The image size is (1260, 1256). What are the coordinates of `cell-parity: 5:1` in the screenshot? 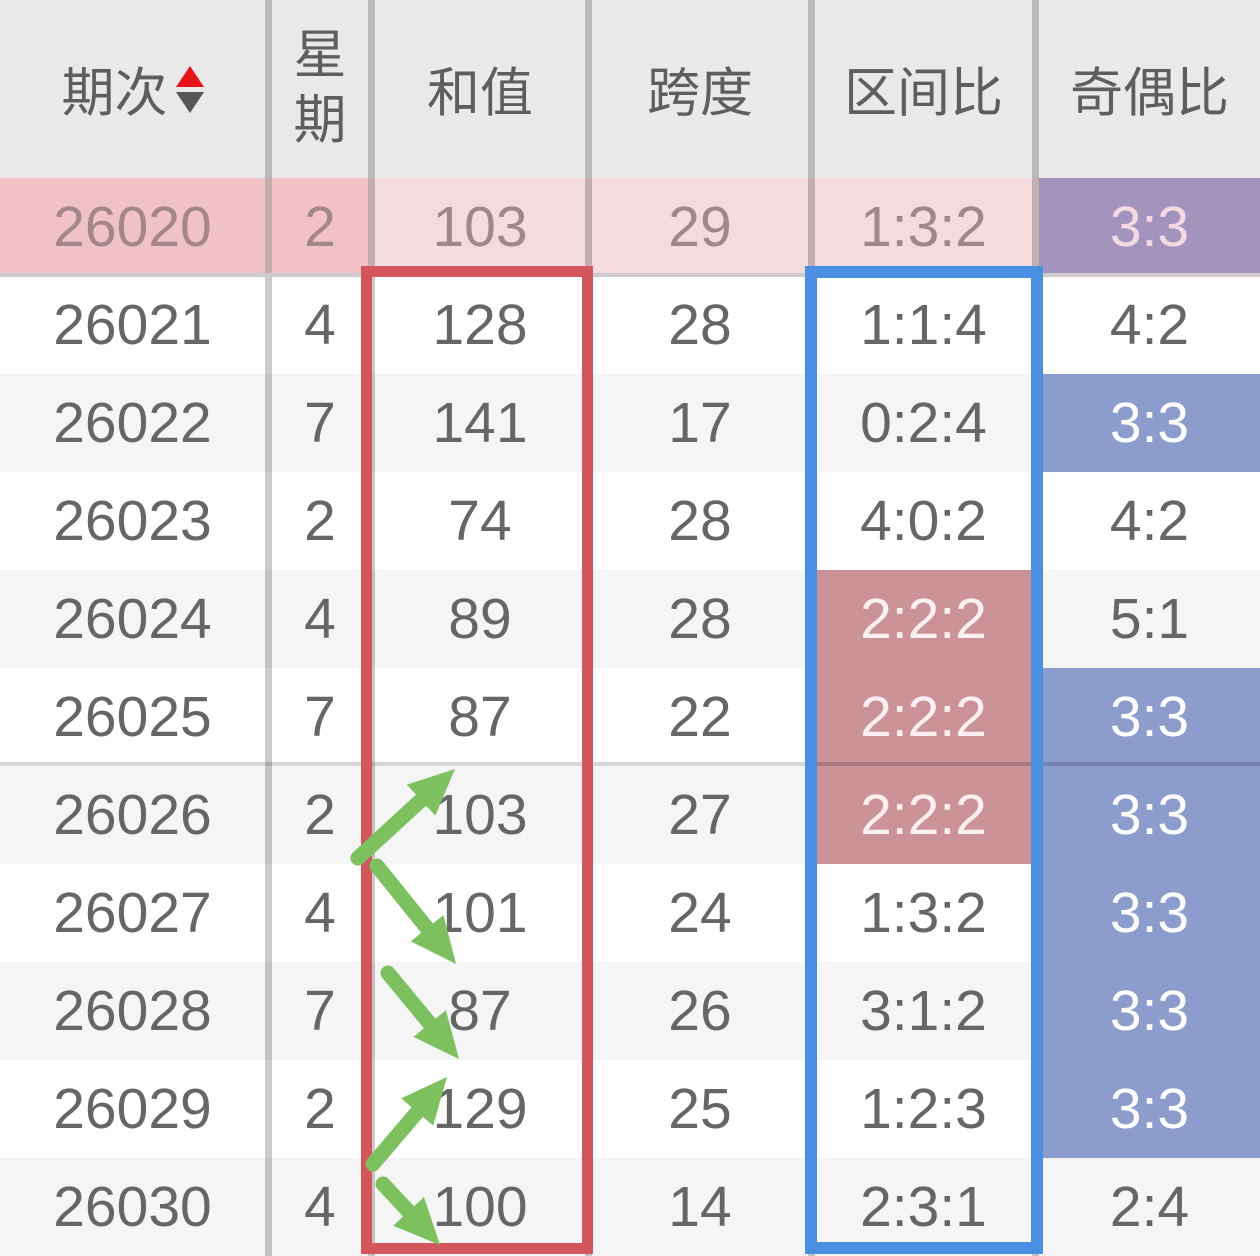 It's located at (1149, 619).